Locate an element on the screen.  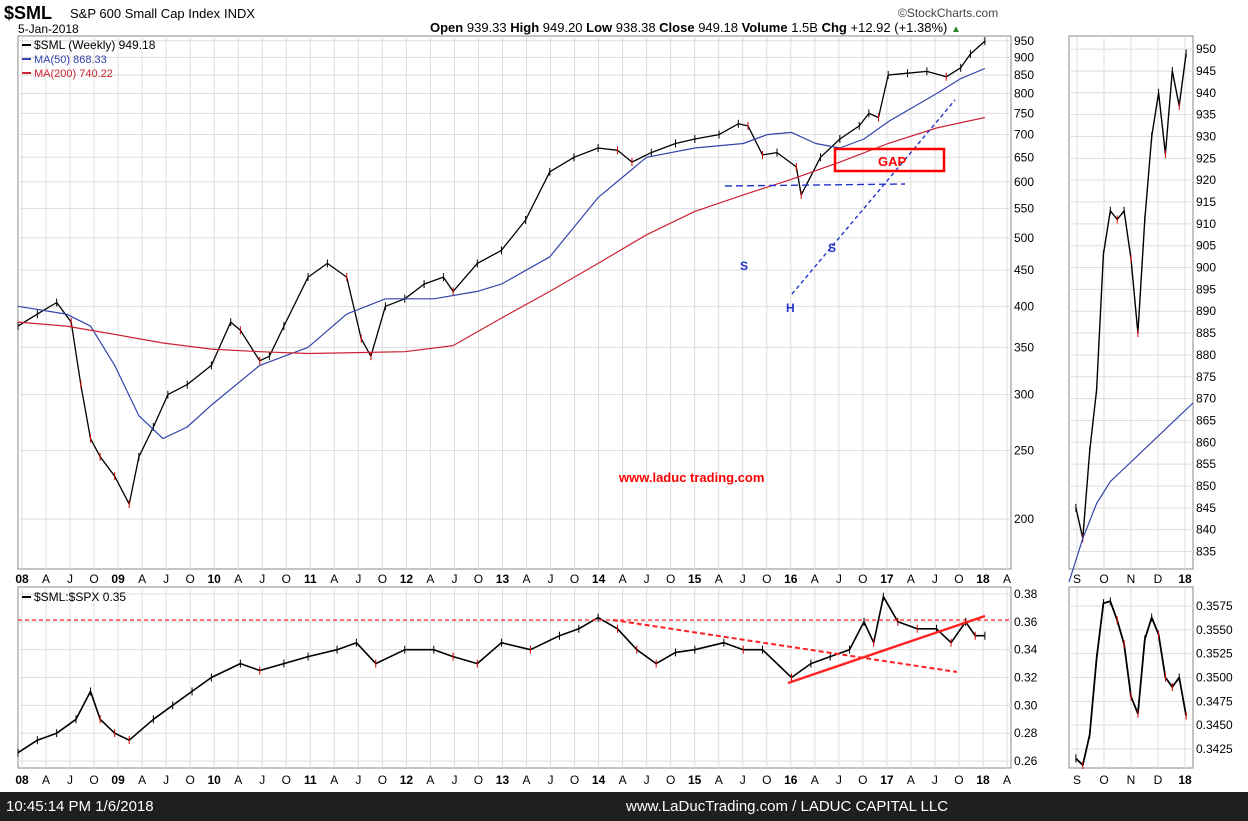
y-tick-label: 400 is located at coordinates (1024, 306).